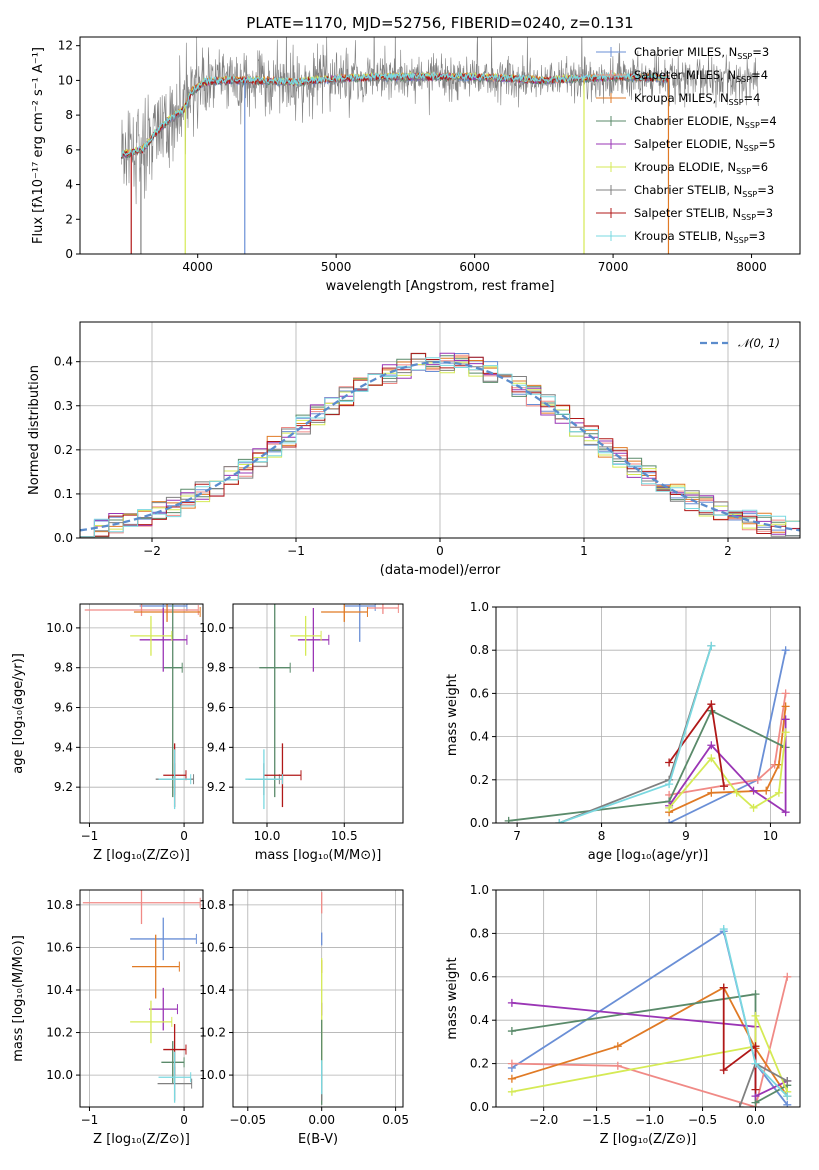 The width and height of the screenshot is (819, 1170). What do you see at coordinates (648, 855) in the screenshot?
I see `x-axis-label: age [log₁₀(age/yr)]` at bounding box center [648, 855].